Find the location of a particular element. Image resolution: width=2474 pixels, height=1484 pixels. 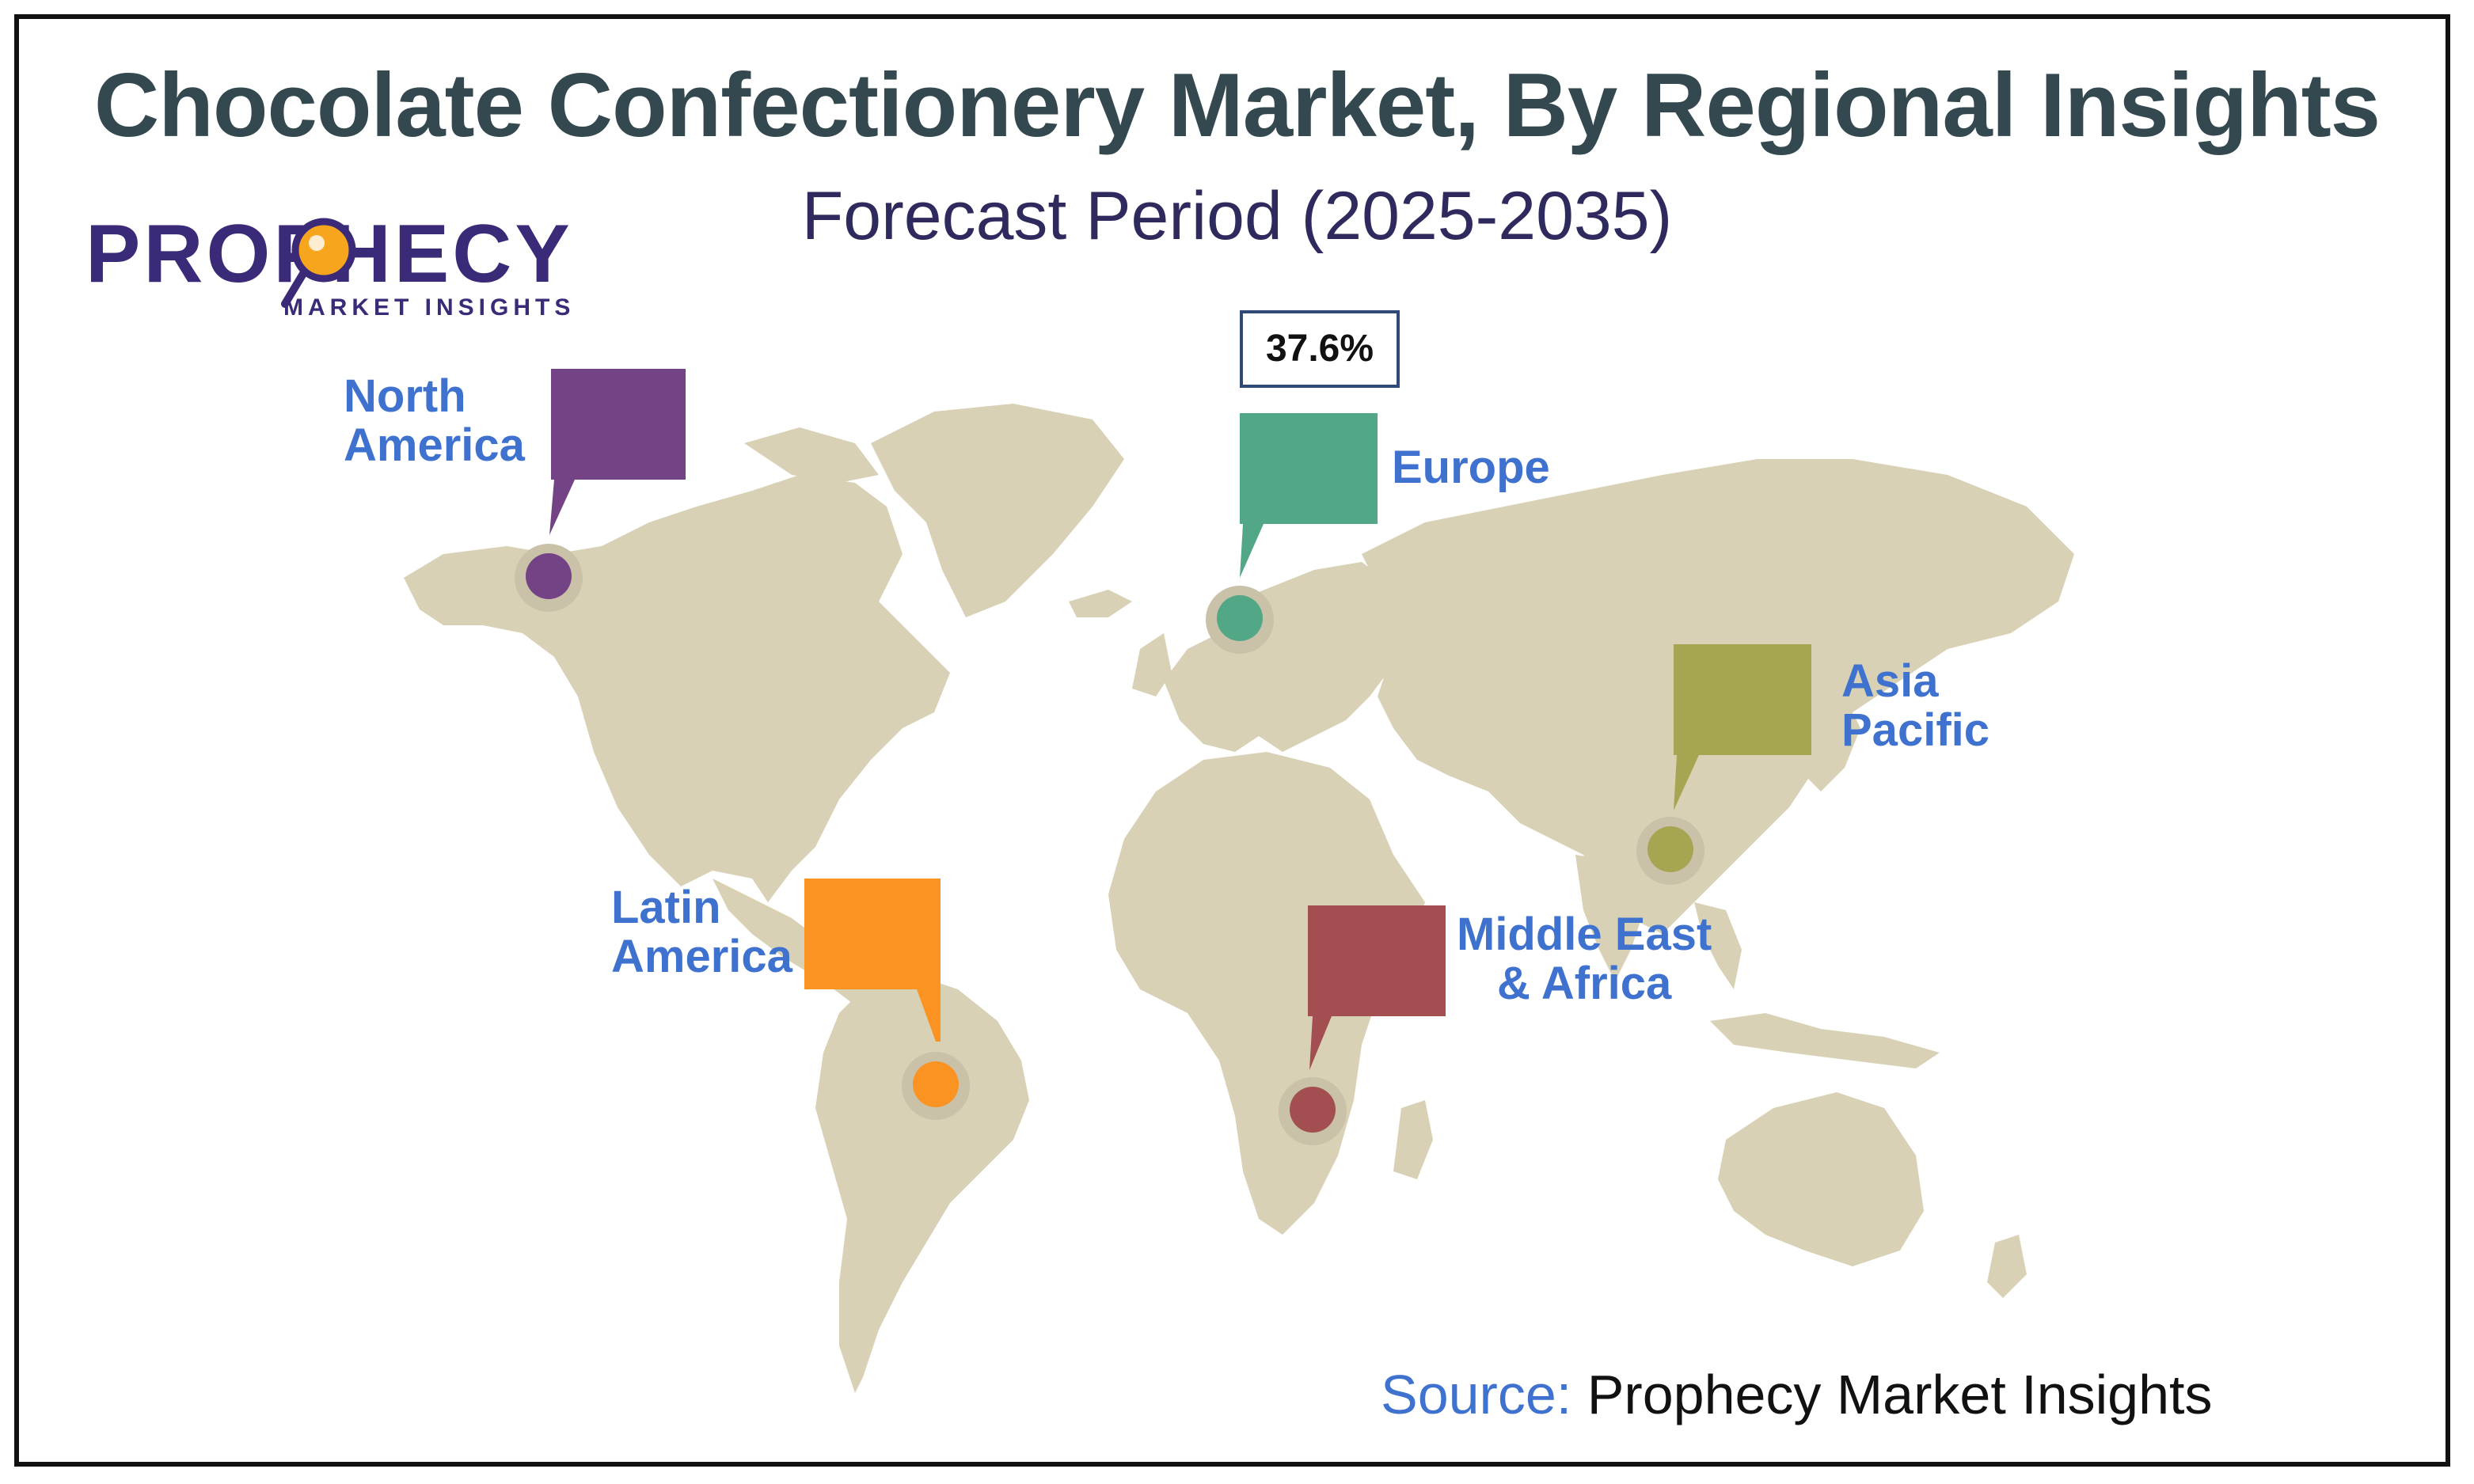

page-subtitle: Forecast Period (2025-2035) is located at coordinates (1237, 216).